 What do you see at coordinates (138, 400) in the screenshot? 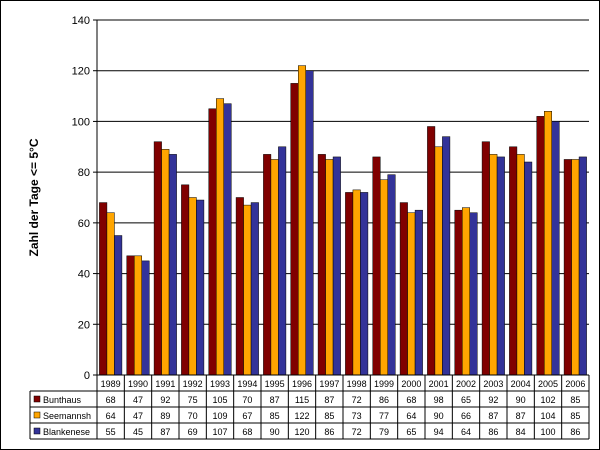
I see `data-label-bunthaus-1990: 47` at bounding box center [138, 400].